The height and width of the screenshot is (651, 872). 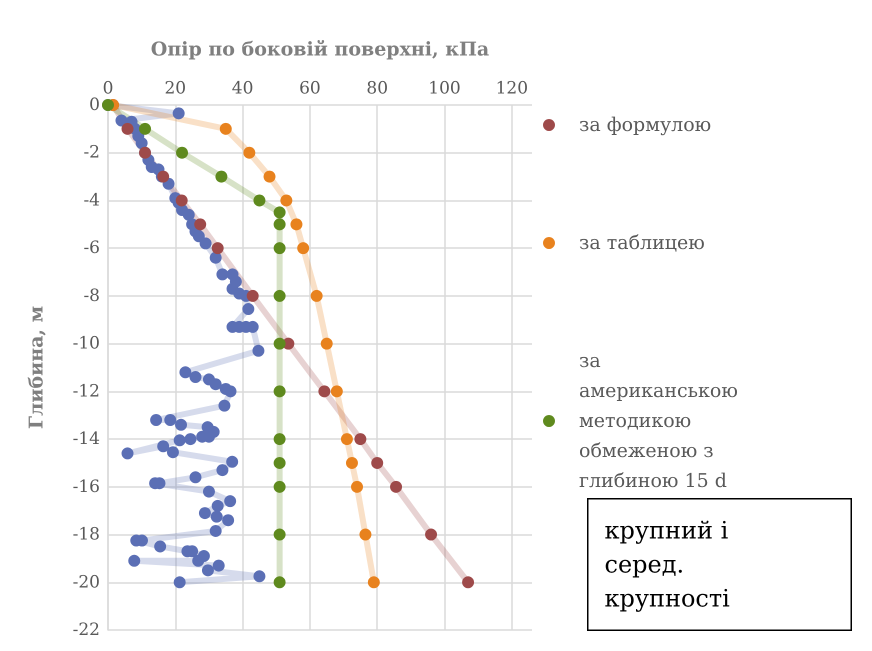 I want to click on text: крупний і серед. крупності, so click(x=670, y=564).